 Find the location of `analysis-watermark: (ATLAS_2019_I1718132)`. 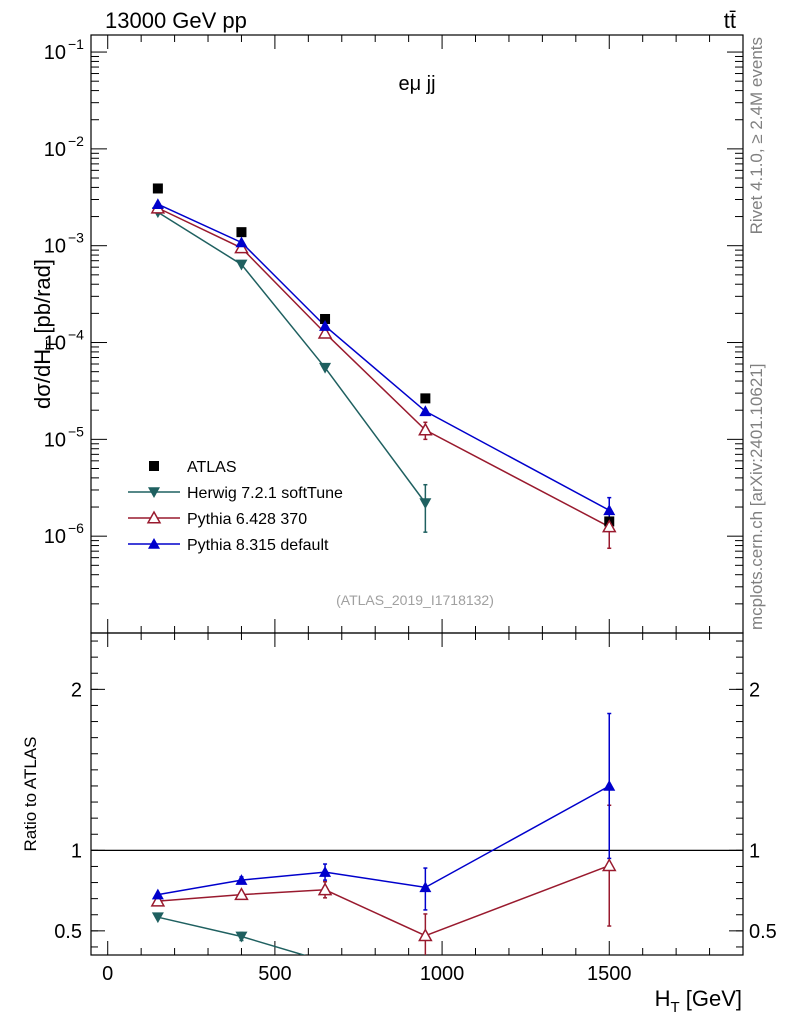

analysis-watermark: (ATLAS_2019_I1718132) is located at coordinates (415, 600).